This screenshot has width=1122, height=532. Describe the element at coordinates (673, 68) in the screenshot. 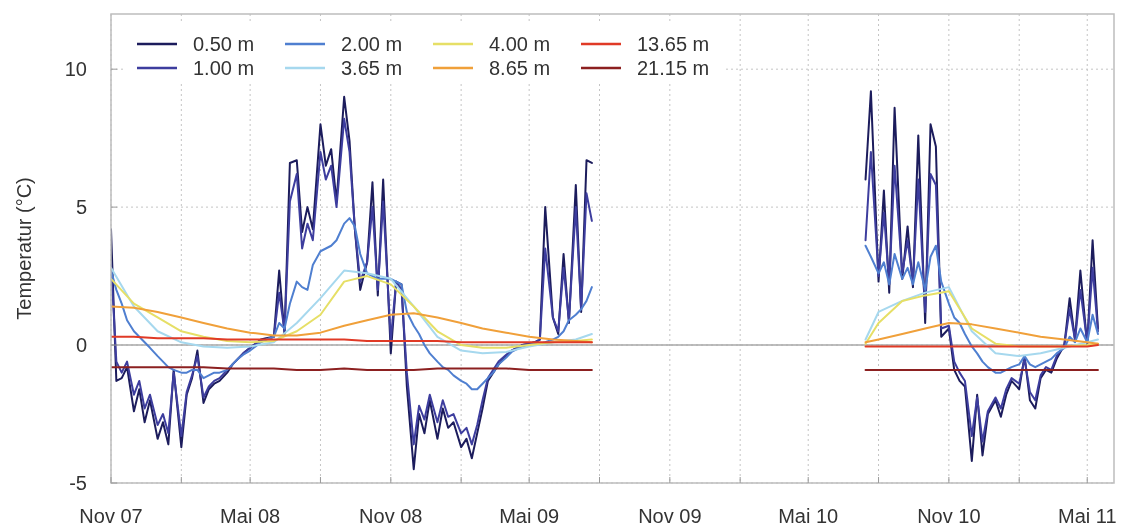

I see `legend-label: 21.15 m` at that location.